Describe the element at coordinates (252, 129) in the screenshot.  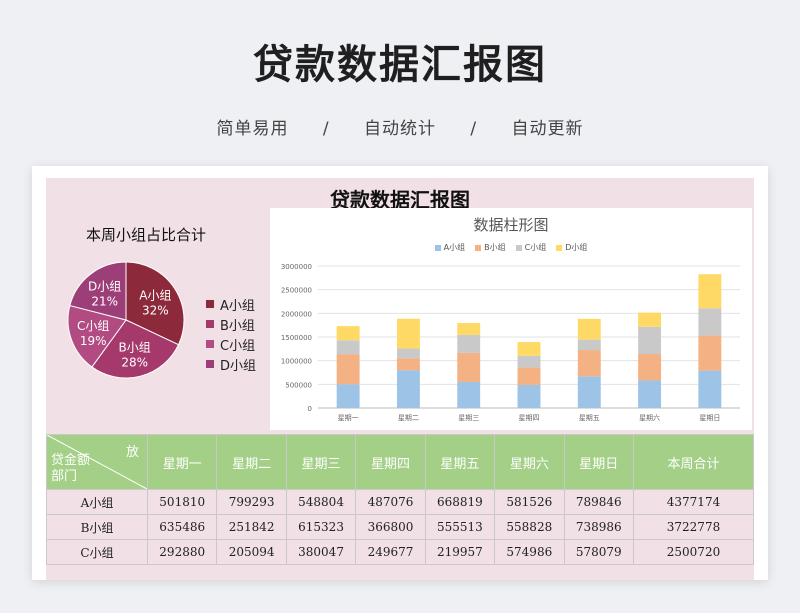
I see `subtitle-item: 简单易用` at that location.